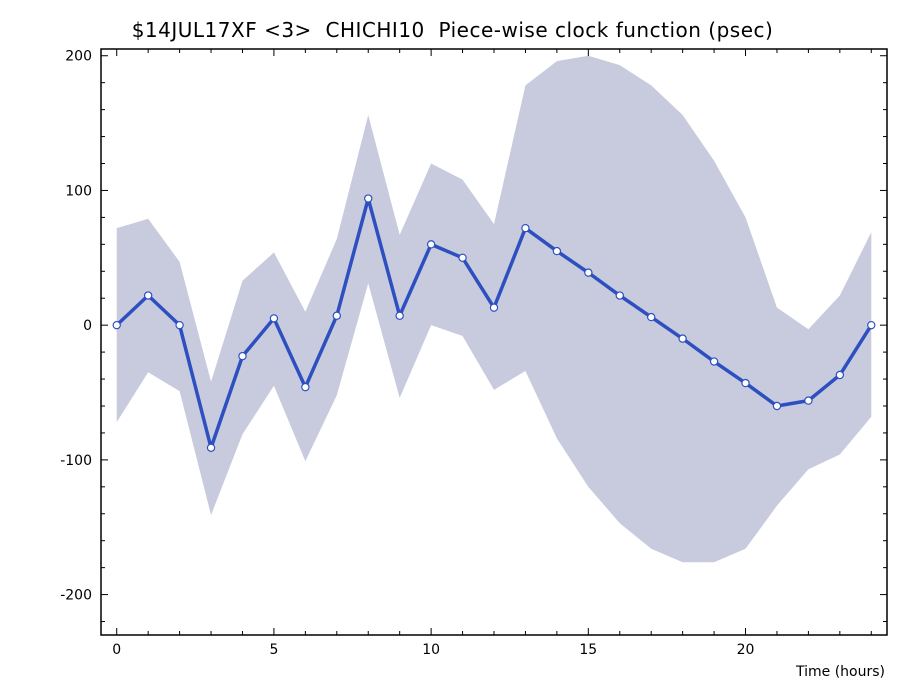 This screenshot has width=905, height=687. What do you see at coordinates (76, 461) in the screenshot?
I see `y-tick-label: -100` at bounding box center [76, 461].